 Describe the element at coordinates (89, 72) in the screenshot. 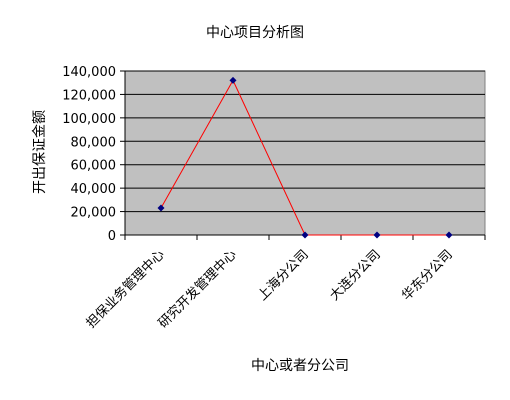

I see `y-tick-label: 140,000` at that location.